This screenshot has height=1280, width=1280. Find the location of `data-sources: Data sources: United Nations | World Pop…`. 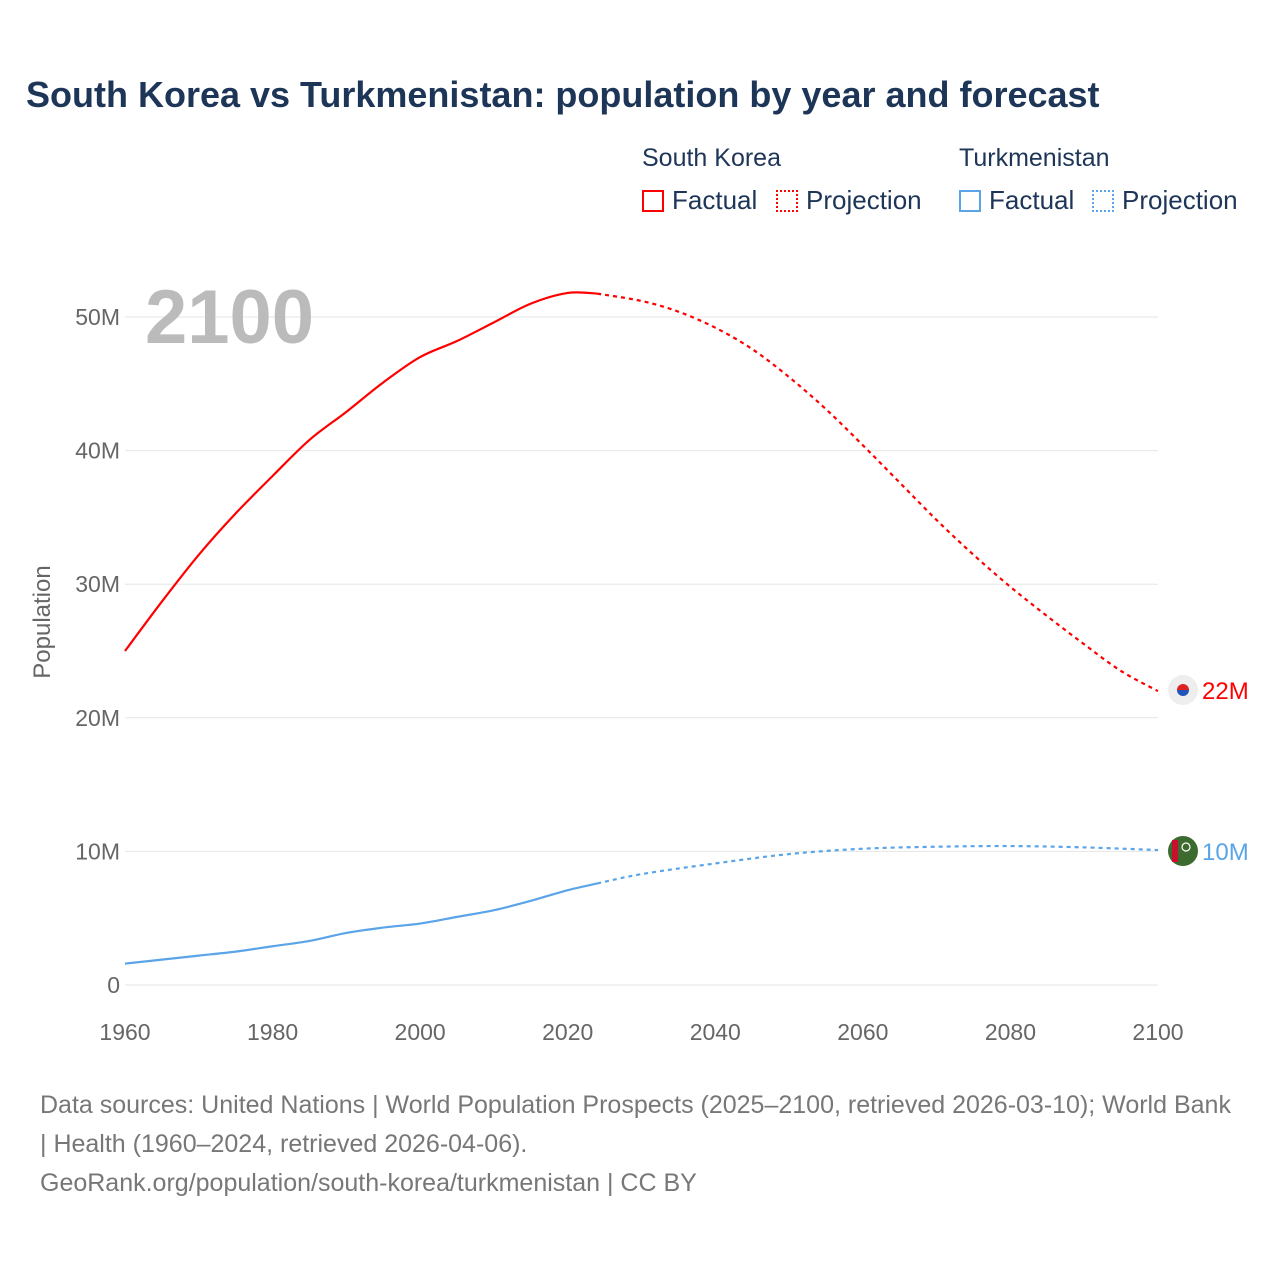

data-sources: Data sources: United Nations | World Pop… is located at coordinates (635, 1124).